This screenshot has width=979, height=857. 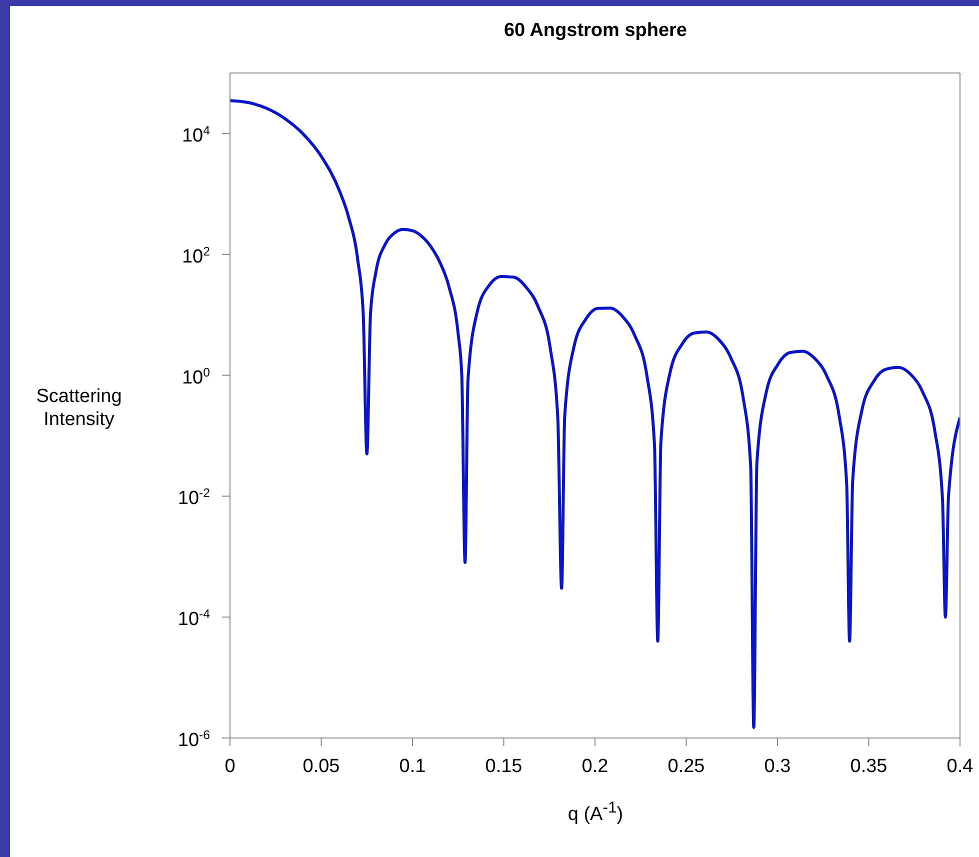 I want to click on x-tick-label: 0.25, so click(x=686, y=766).